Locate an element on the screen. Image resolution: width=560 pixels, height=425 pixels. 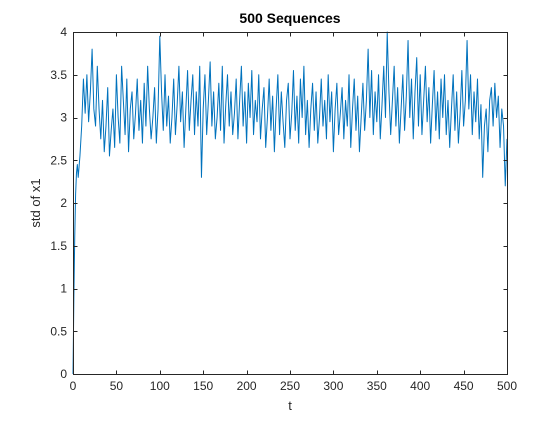
y-tick-label: 1.5 is located at coordinates (58, 246).